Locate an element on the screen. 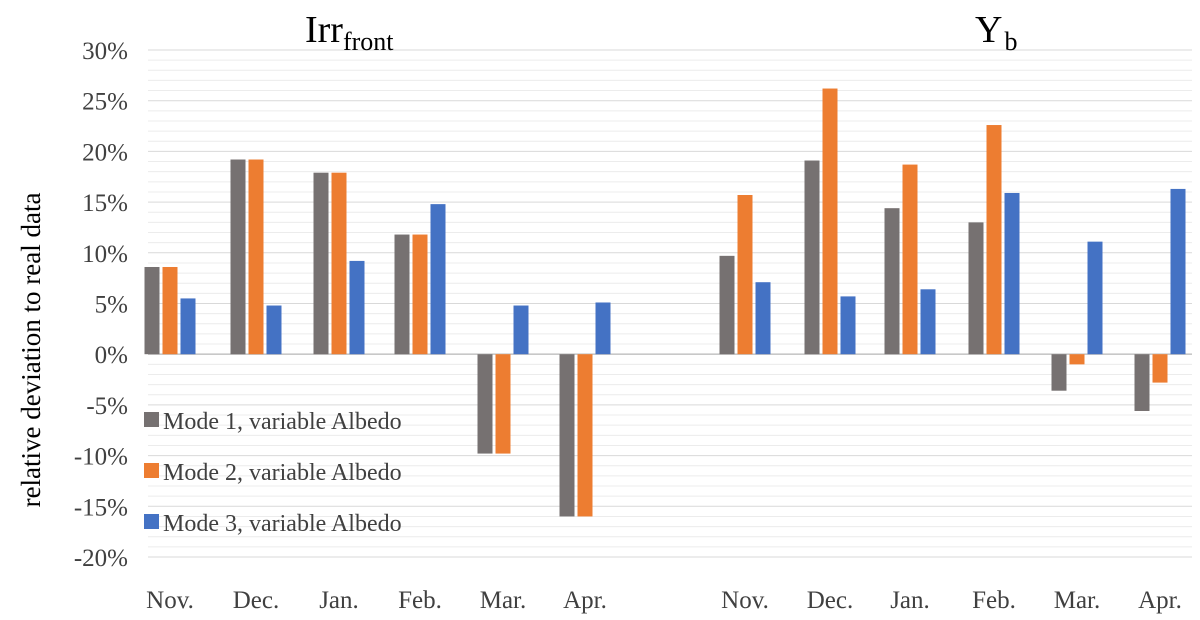 This screenshot has height=620, width=1200. panel-title-subscript: front is located at coordinates (368, 41).